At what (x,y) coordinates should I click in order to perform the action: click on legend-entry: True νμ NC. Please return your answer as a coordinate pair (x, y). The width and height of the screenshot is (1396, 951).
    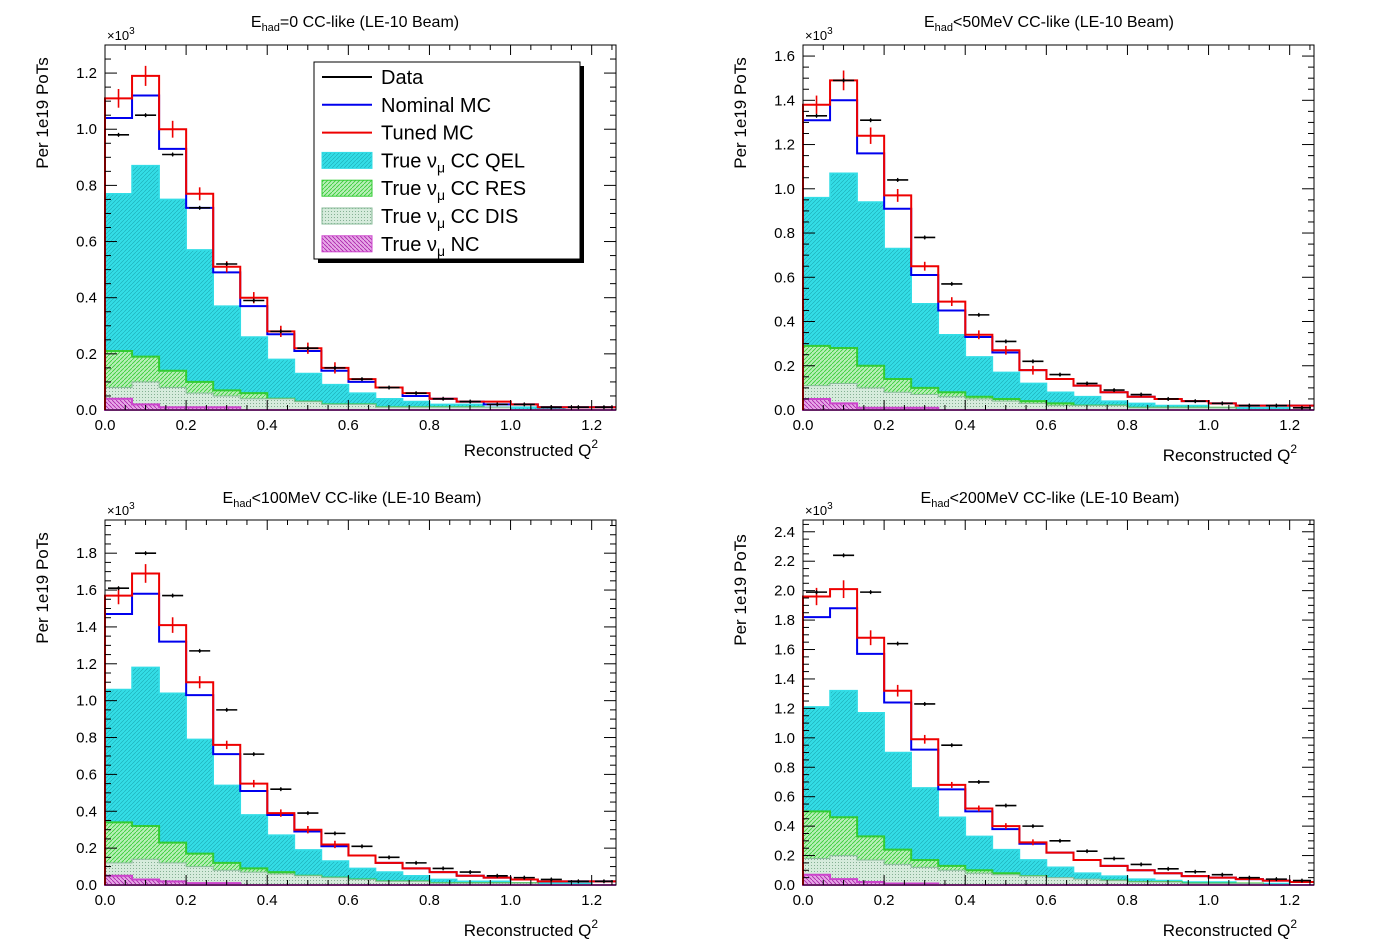
    Looking at the image, I should click on (400, 246).